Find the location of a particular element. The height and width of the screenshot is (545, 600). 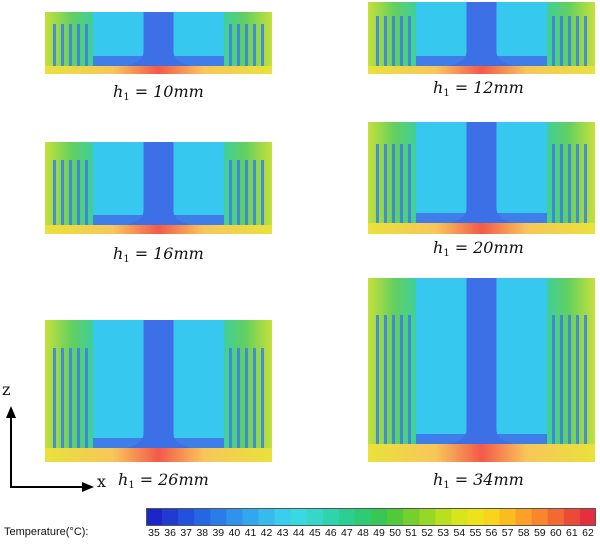

x-axis-label: x is located at coordinates (102, 481).